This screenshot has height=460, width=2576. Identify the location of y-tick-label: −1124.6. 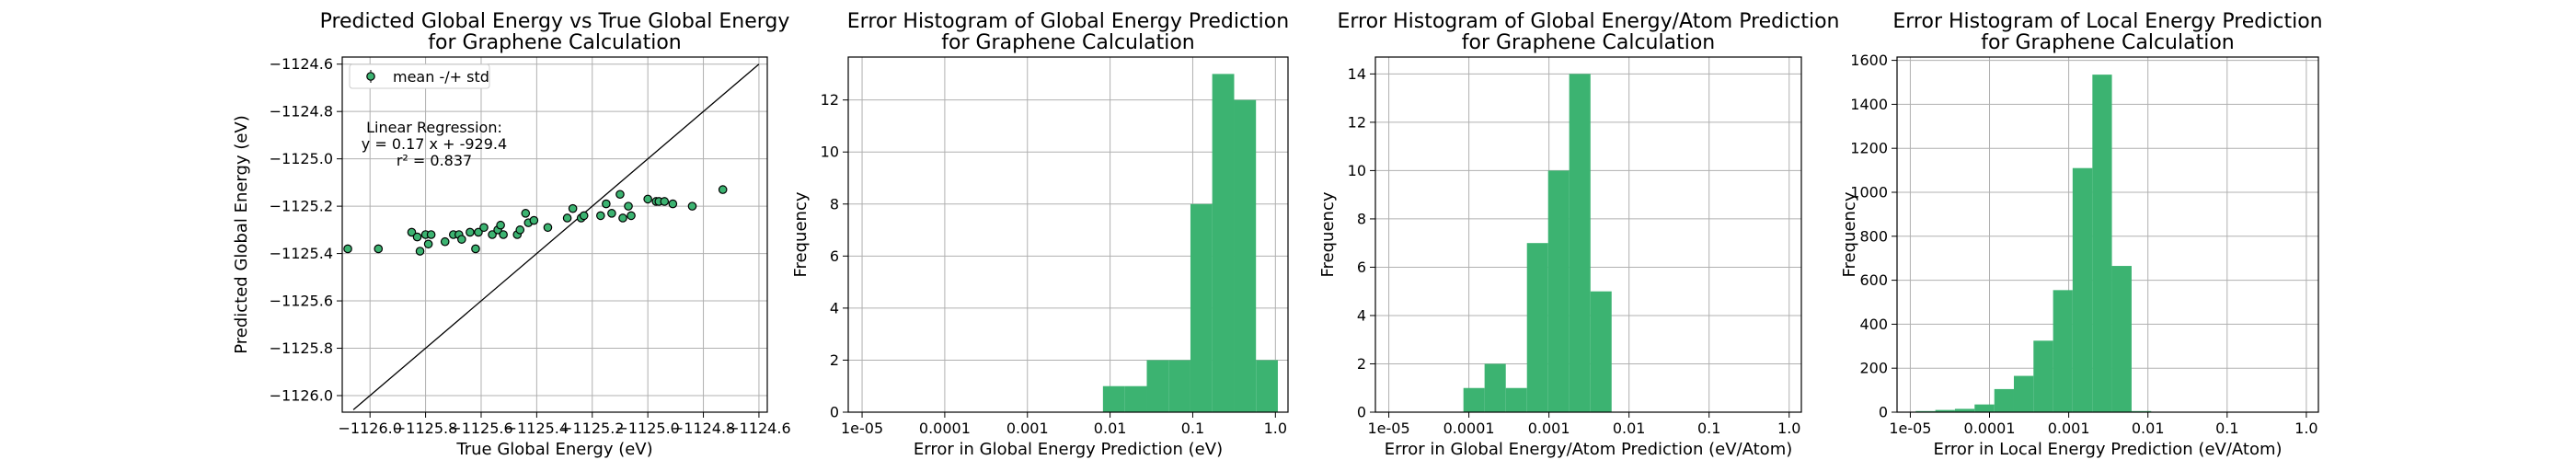
(301, 64).